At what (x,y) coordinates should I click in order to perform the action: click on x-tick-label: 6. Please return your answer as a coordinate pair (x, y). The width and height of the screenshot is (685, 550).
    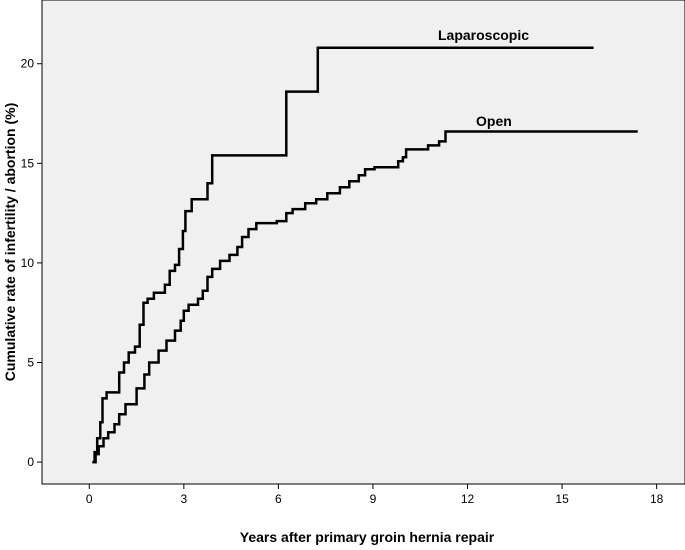
    Looking at the image, I should click on (278, 499).